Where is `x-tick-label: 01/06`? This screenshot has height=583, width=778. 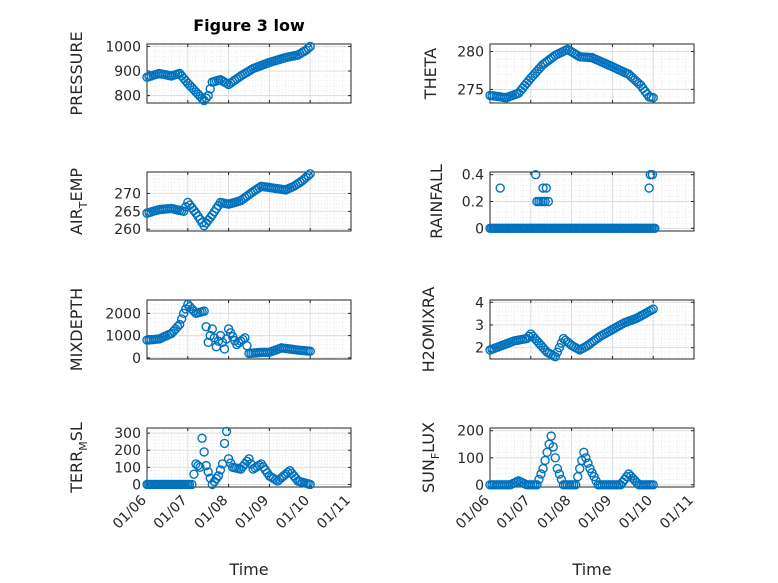
x-tick-label: 01/06 is located at coordinates (130, 512).